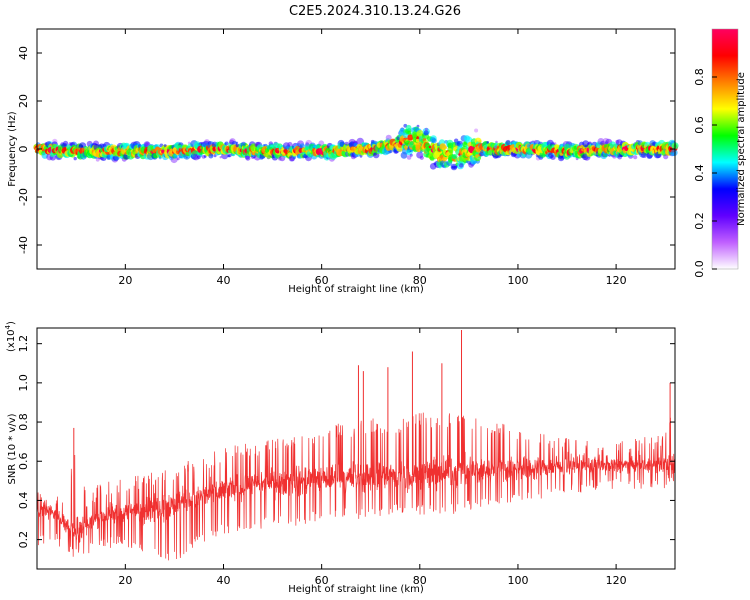 The image size is (750, 600). I want to click on colorbar-tick-label: 0.8, so click(699, 77).